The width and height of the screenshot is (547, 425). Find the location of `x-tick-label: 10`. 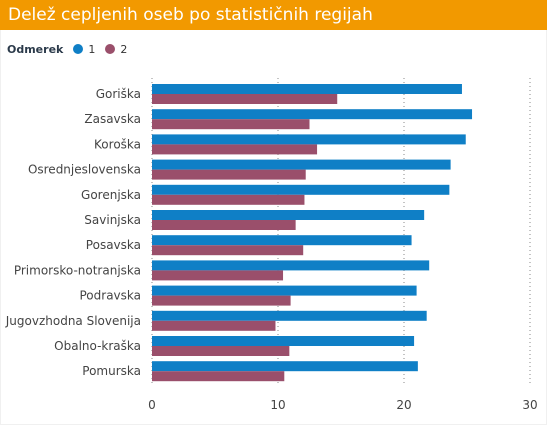

x-tick-label: 10 is located at coordinates (277, 405).